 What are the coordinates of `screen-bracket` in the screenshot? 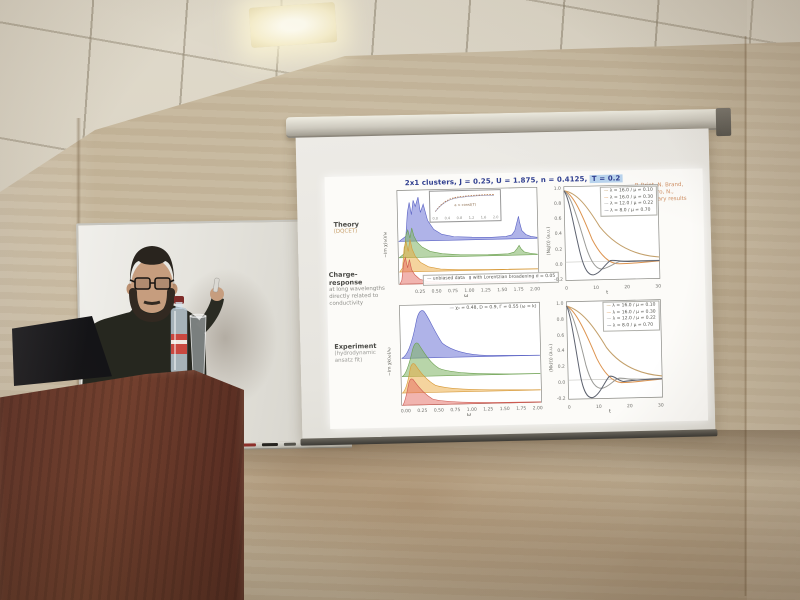 It's located at (723, 122).